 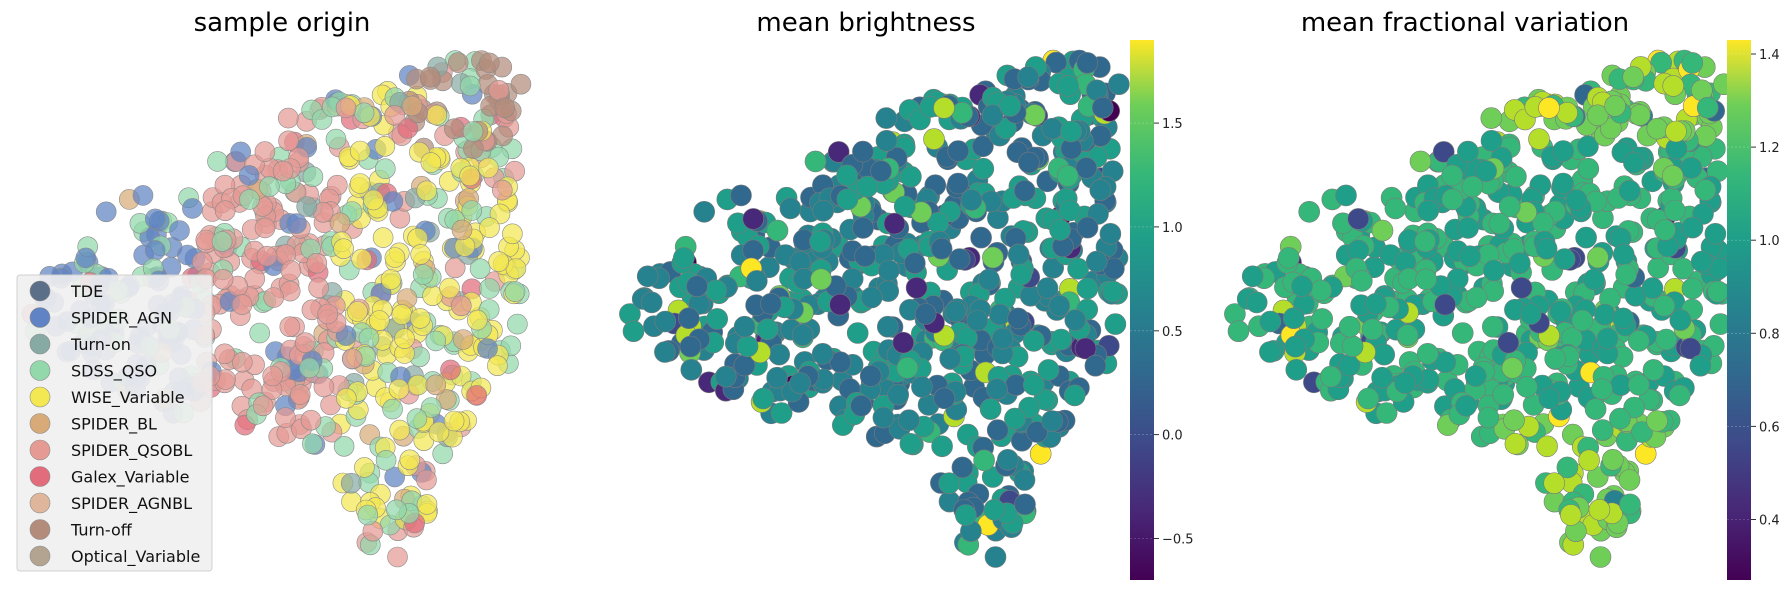 What do you see at coordinates (121, 319) in the screenshot?
I see `legend-label: SPIDER_AGN` at bounding box center [121, 319].